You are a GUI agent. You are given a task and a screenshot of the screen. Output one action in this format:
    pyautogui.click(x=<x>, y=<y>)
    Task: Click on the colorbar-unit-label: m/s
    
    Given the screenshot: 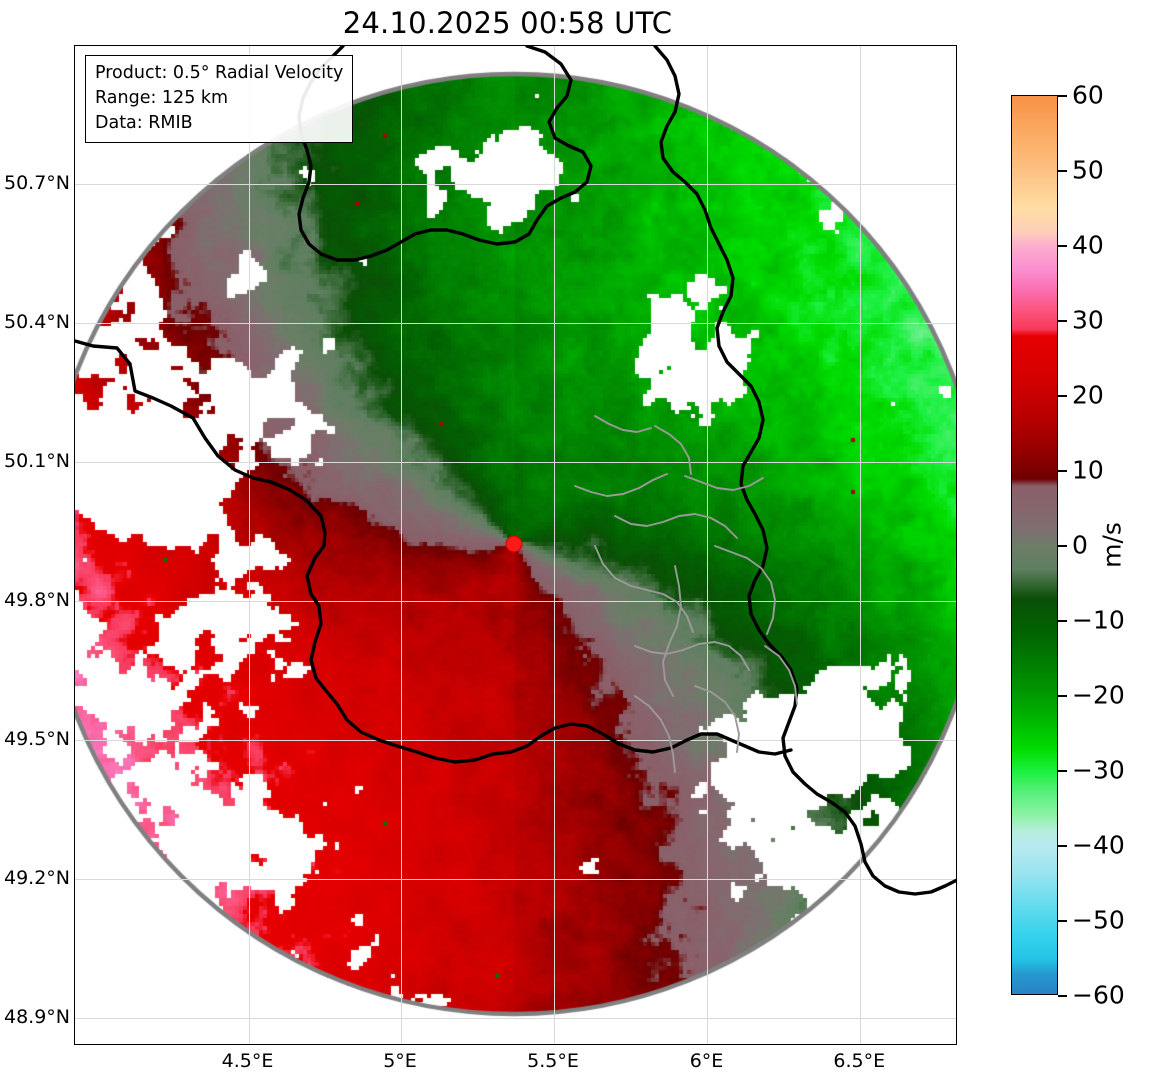 What is the action you would take?
    pyautogui.click(x=1112, y=545)
    